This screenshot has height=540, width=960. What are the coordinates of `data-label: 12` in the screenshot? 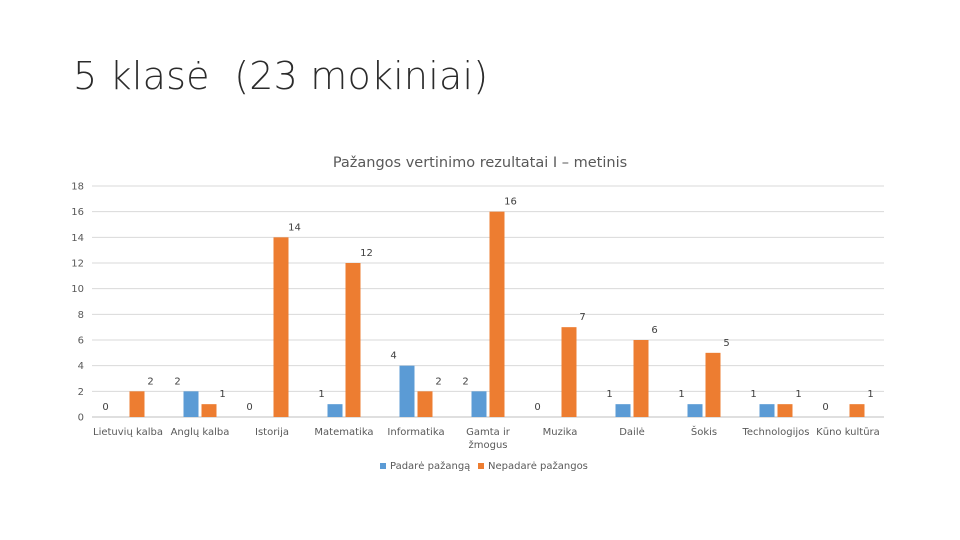 It's located at (366, 253).